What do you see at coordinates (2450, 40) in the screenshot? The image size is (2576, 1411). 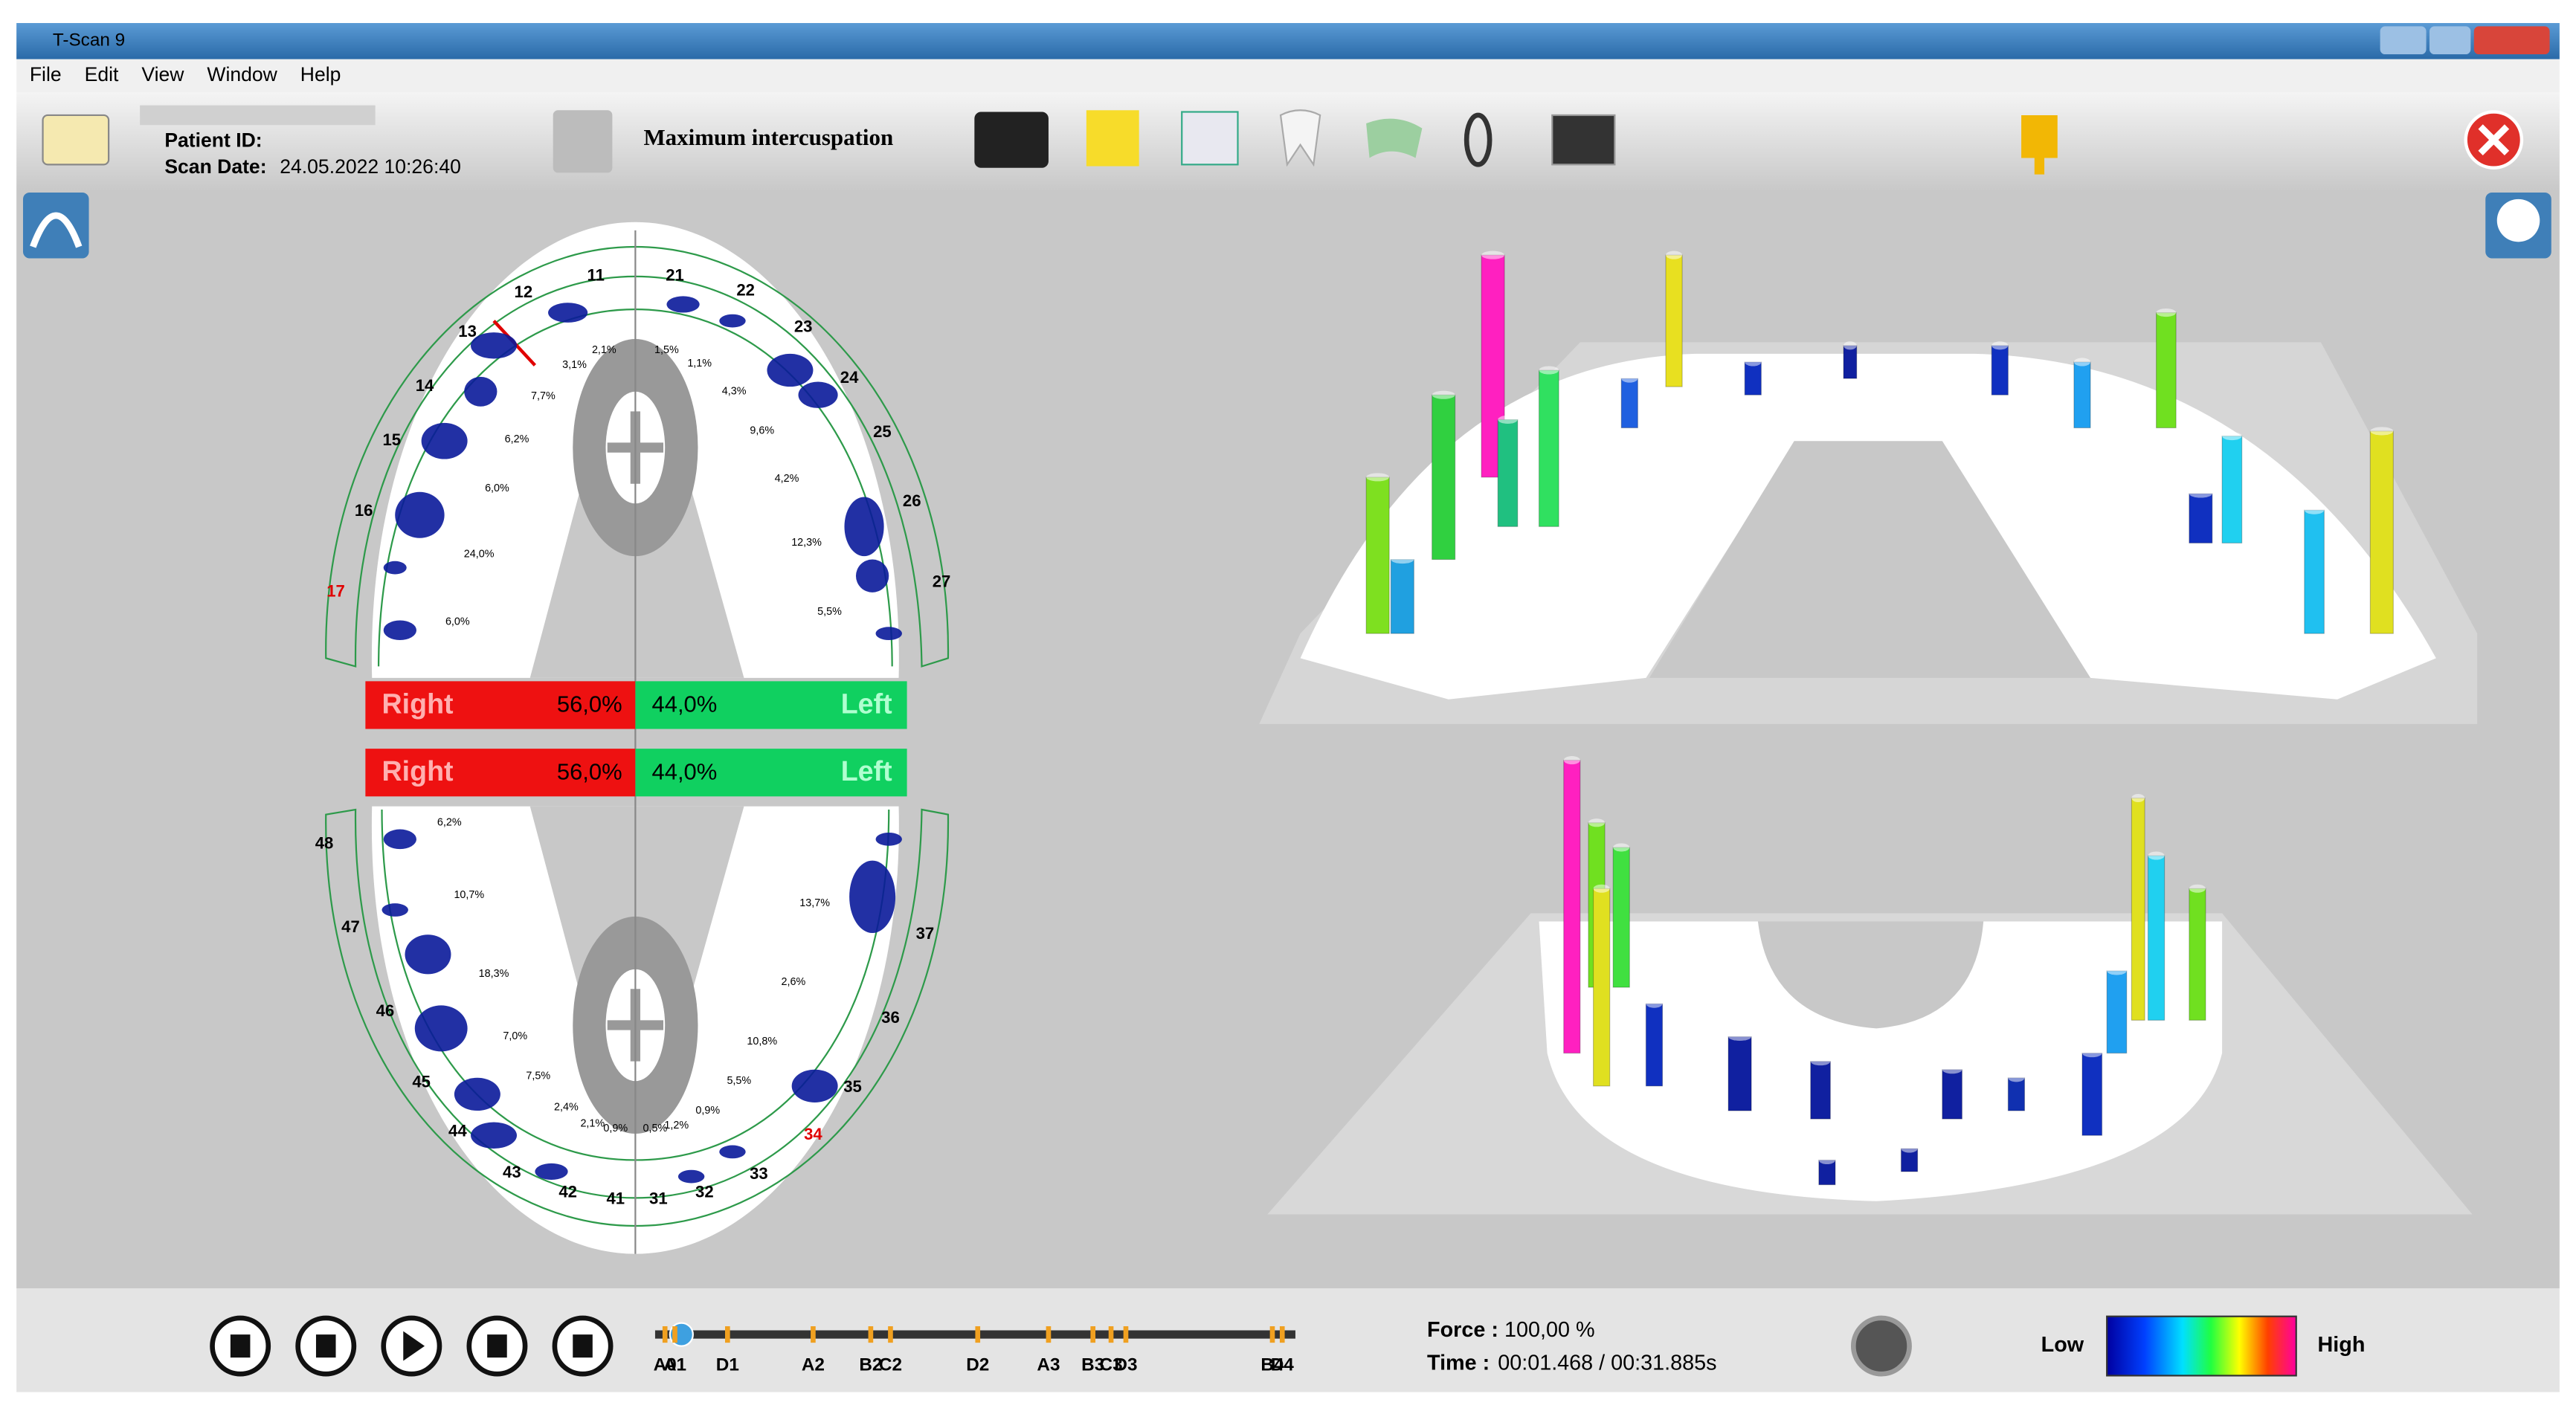 I see `maximize-button` at bounding box center [2450, 40].